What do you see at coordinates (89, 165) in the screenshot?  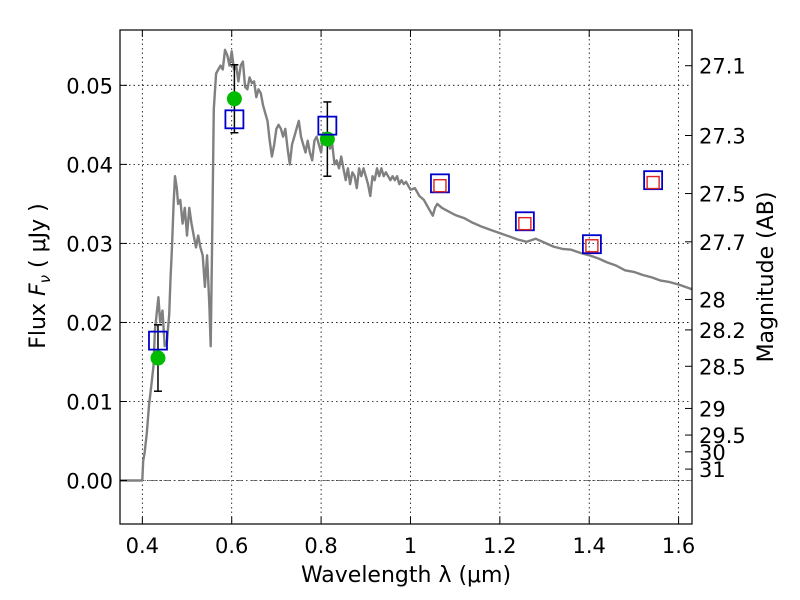 I see `y-tick-label: 0.04` at bounding box center [89, 165].